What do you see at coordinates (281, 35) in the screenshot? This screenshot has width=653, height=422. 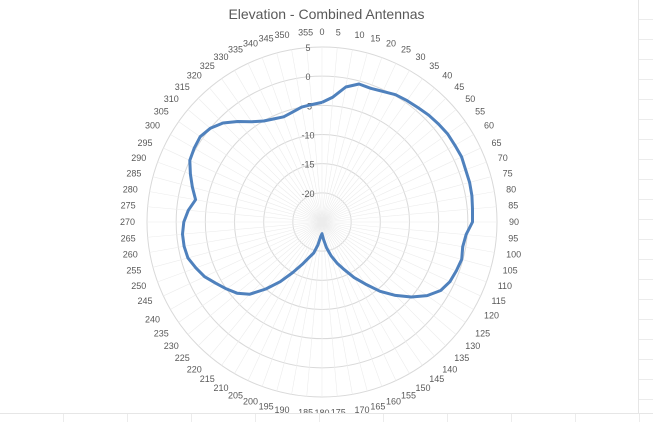 I see `angle-tick-label: 350` at bounding box center [281, 35].